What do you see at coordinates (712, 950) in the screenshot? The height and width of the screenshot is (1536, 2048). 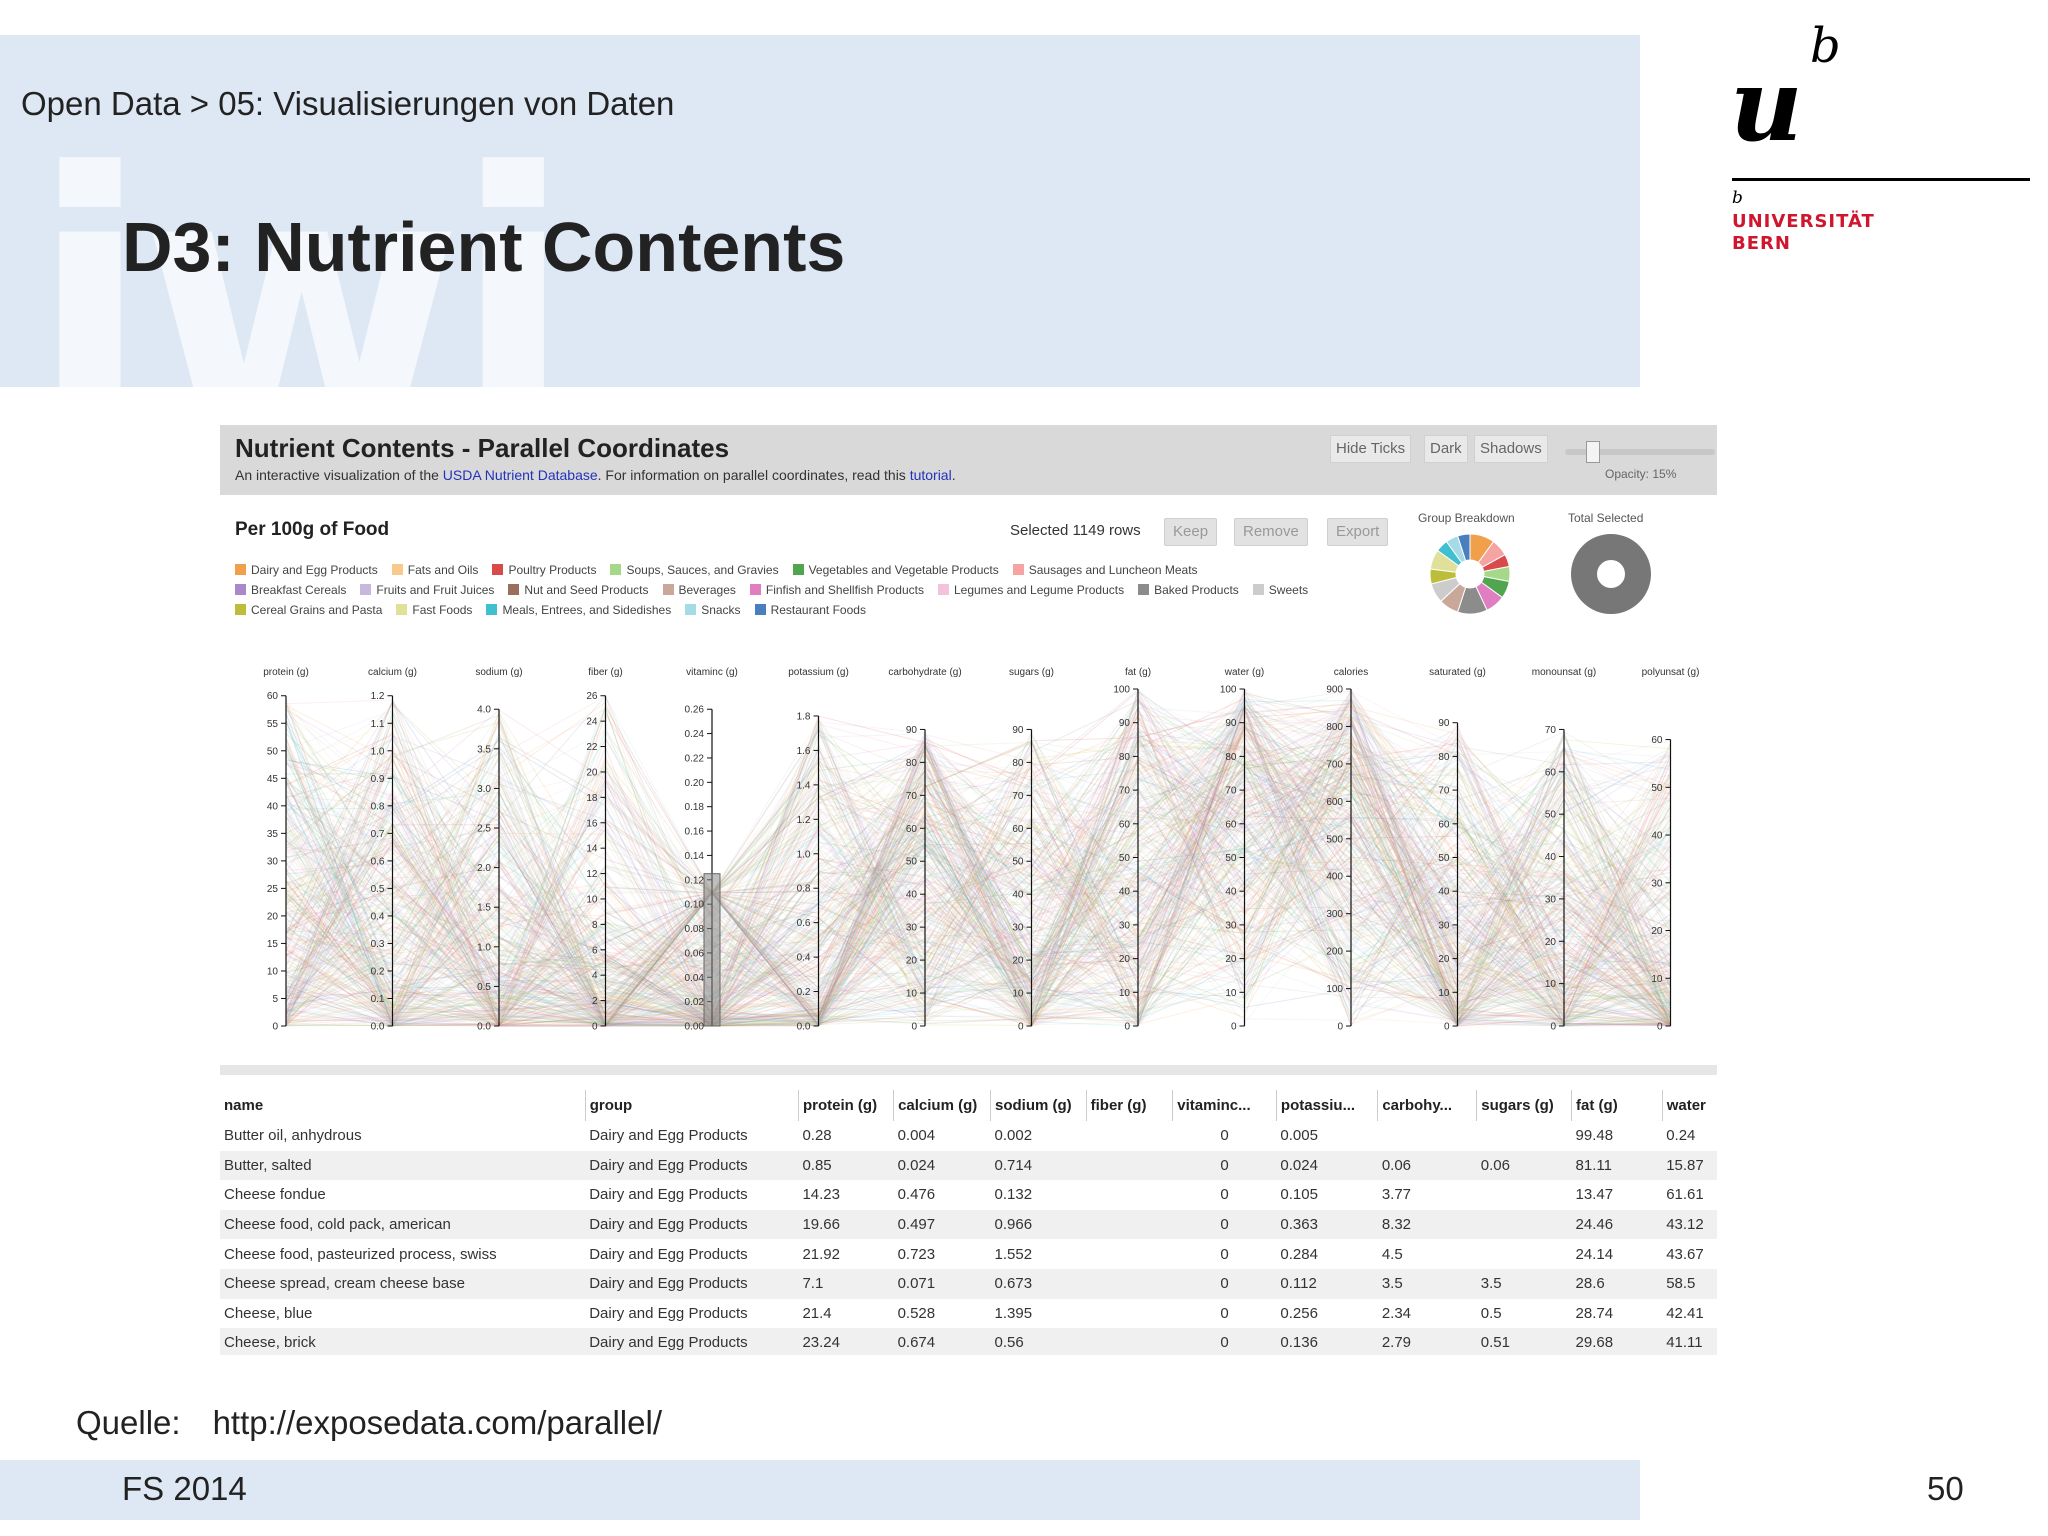 I see `brush-extent` at bounding box center [712, 950].